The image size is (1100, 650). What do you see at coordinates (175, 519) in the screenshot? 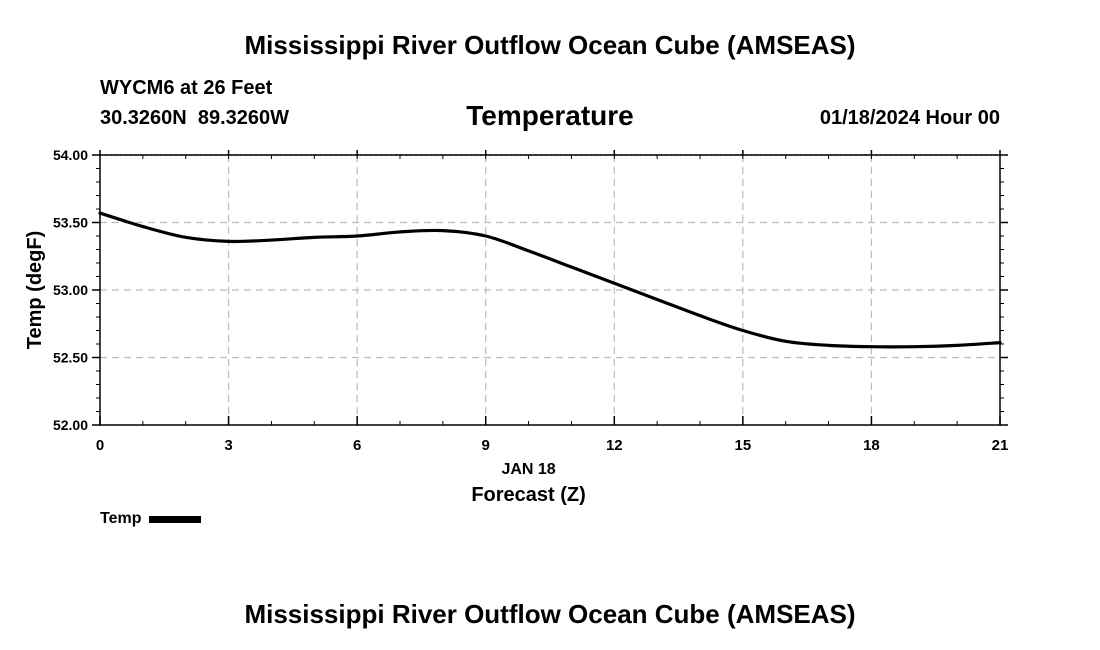
I see `legend-swatch` at bounding box center [175, 519].